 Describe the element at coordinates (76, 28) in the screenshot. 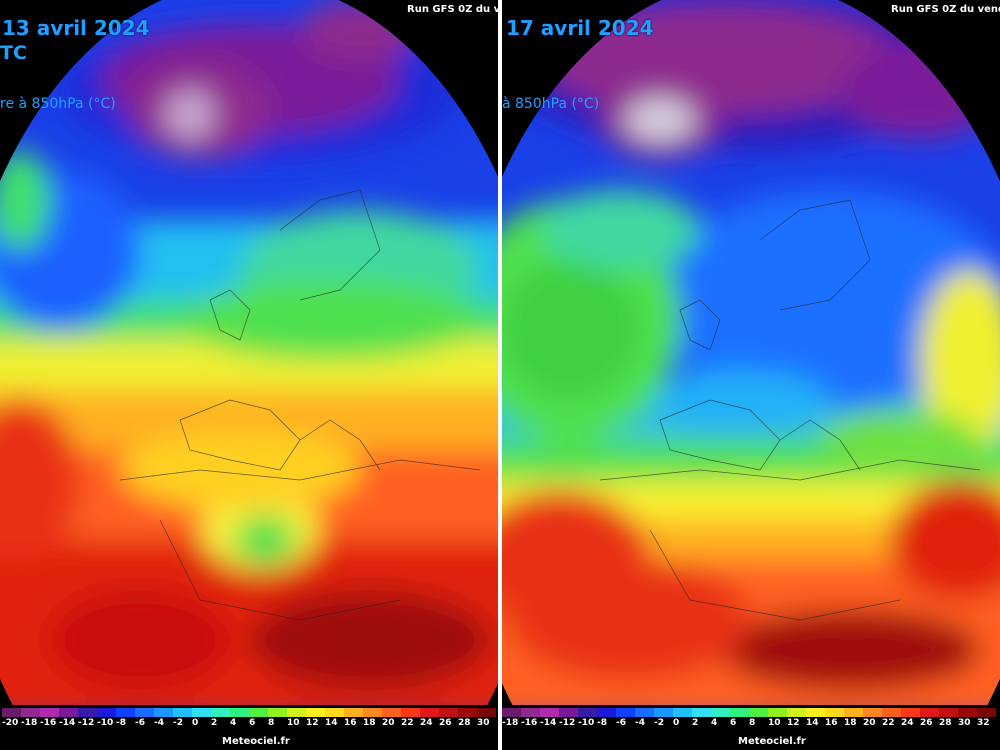

I see `map-date-left: 13 avril 2024` at that location.